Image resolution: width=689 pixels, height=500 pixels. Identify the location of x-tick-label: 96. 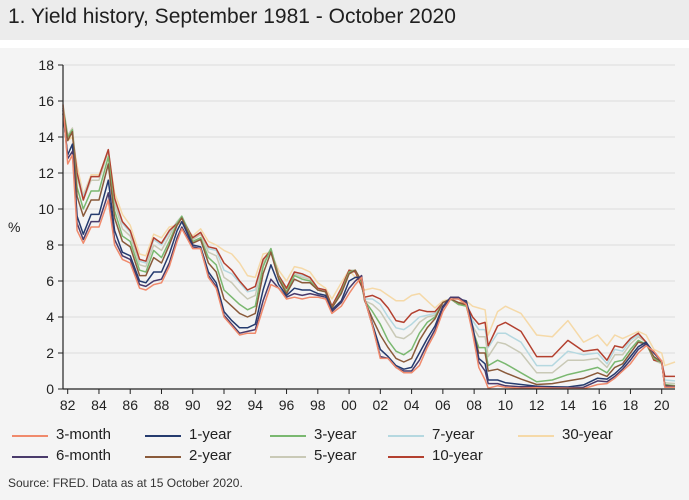
(287, 405).